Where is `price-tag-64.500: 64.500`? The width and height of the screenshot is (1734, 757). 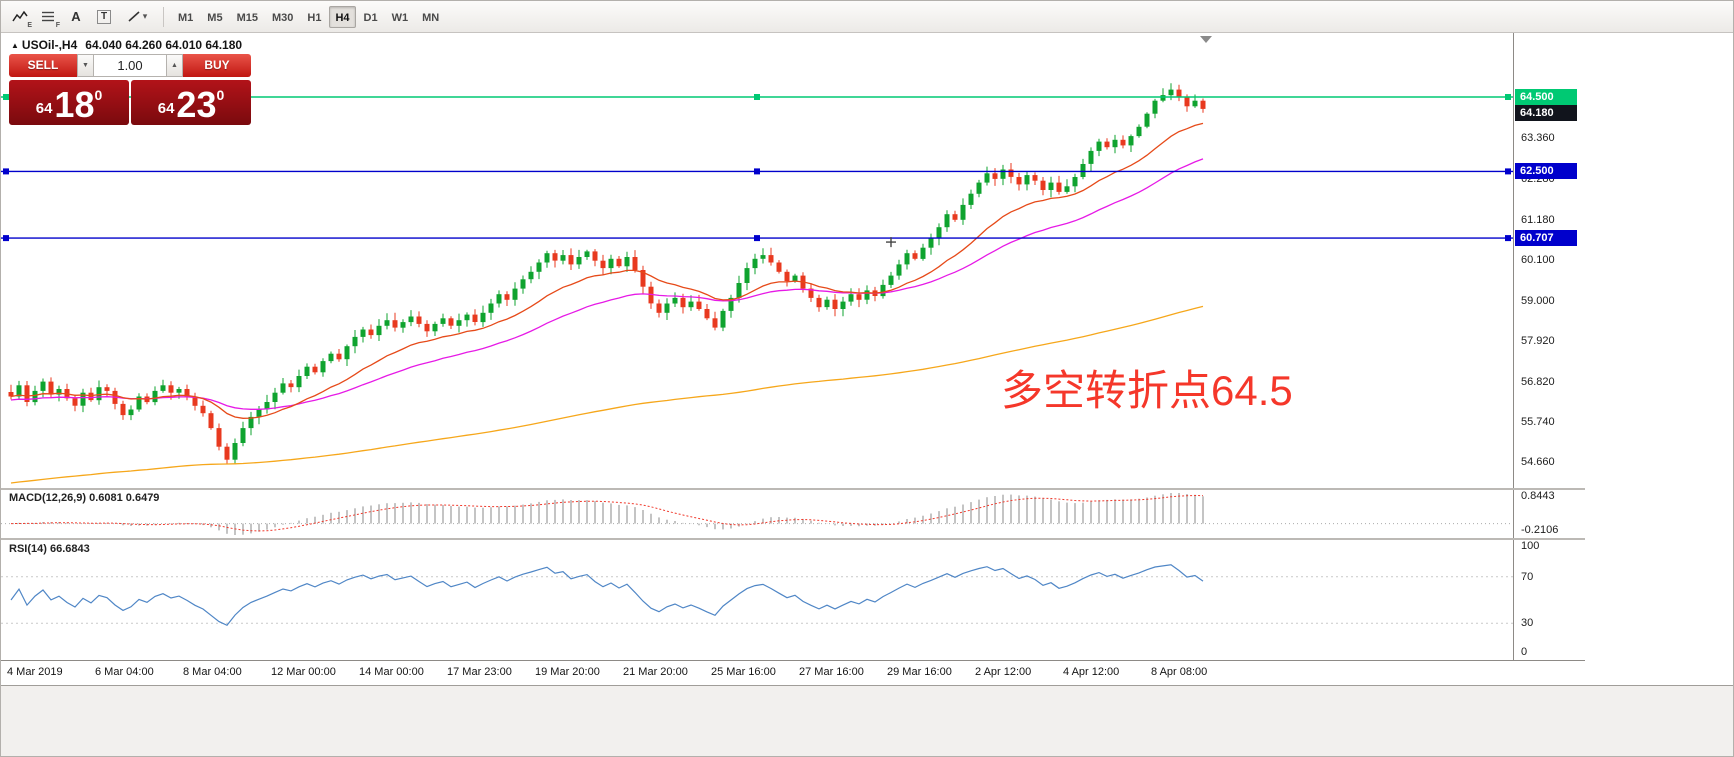
price-tag-64.500: 64.500 is located at coordinates (1546, 97).